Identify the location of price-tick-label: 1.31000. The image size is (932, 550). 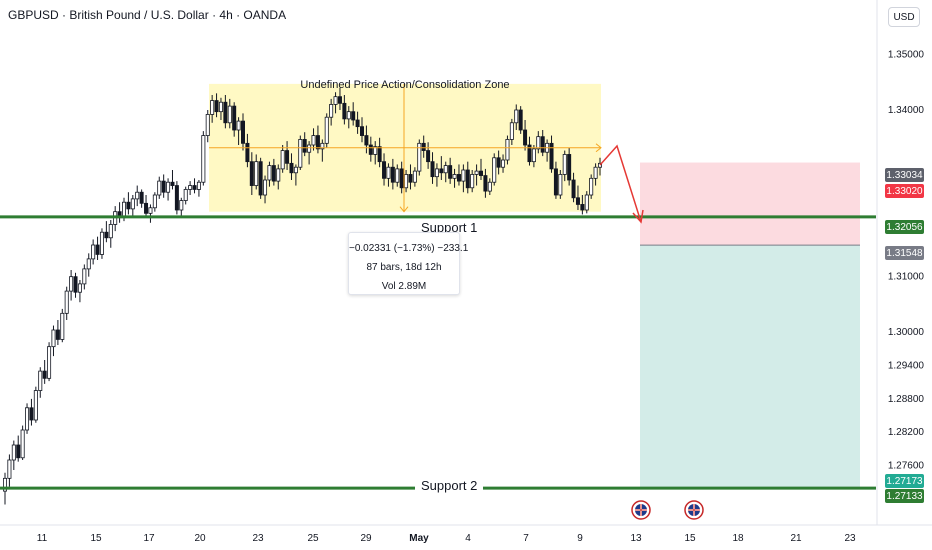
(906, 277).